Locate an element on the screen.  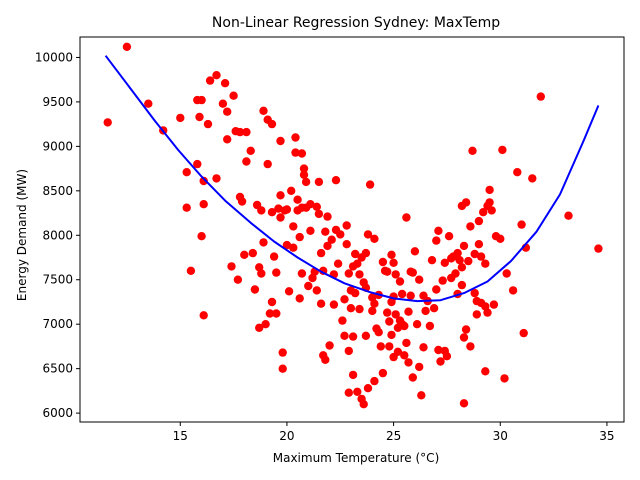
x-tick-label: 30 is located at coordinates (500, 436).